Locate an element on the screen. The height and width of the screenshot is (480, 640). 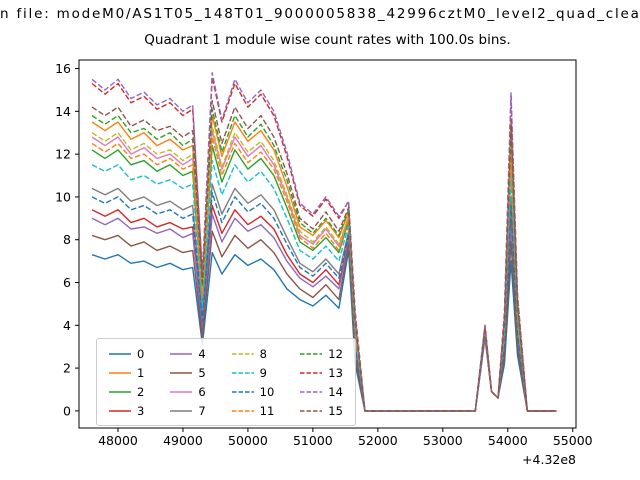
legend-item-2: 2 is located at coordinates (126, 391).